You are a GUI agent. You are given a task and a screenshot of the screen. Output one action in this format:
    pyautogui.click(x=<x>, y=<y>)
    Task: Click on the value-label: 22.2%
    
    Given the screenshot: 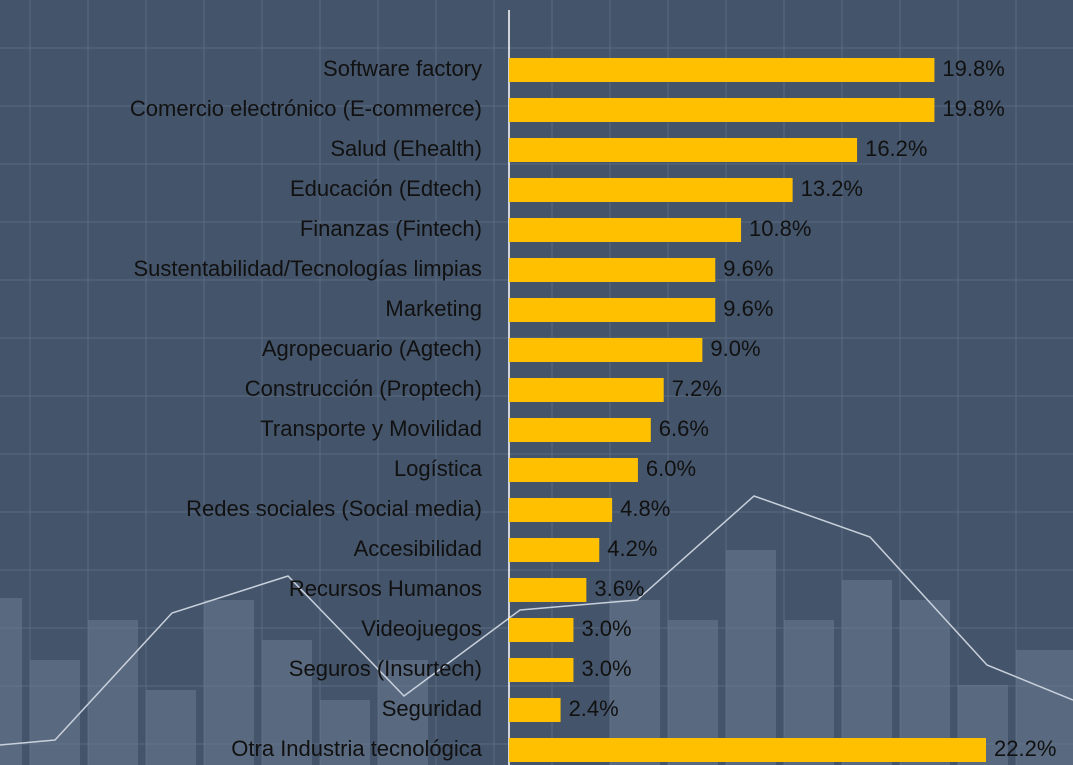 What is the action you would take?
    pyautogui.click(x=1025, y=748)
    